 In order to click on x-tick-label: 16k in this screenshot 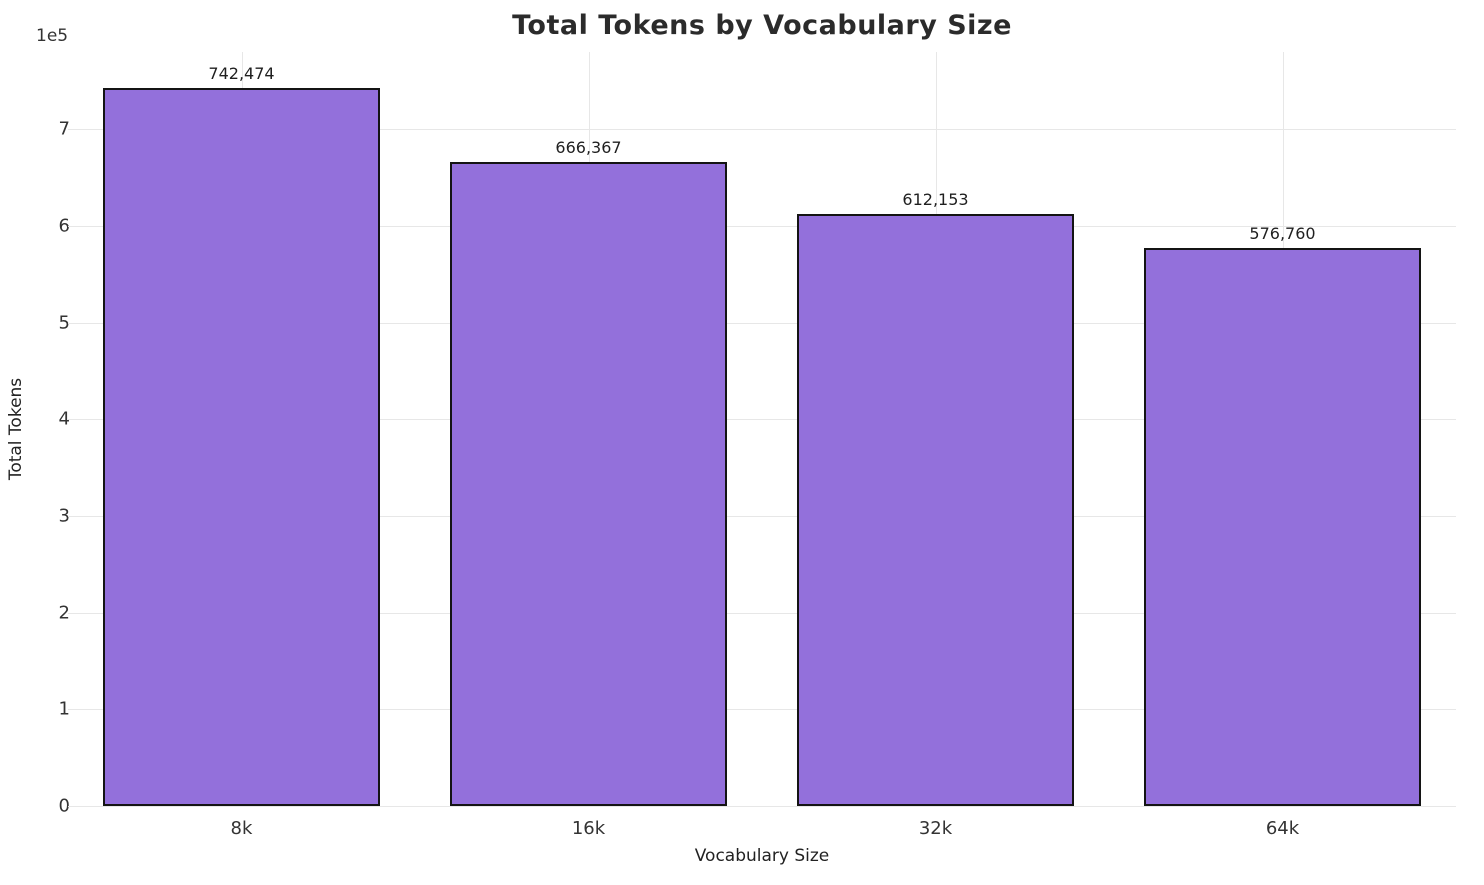, I will do `click(588, 828)`.